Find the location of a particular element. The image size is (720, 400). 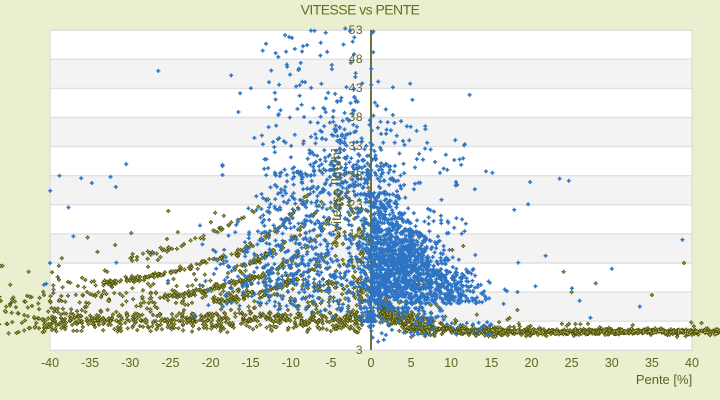

svg-text: 43 is located at coordinates (356, 88).